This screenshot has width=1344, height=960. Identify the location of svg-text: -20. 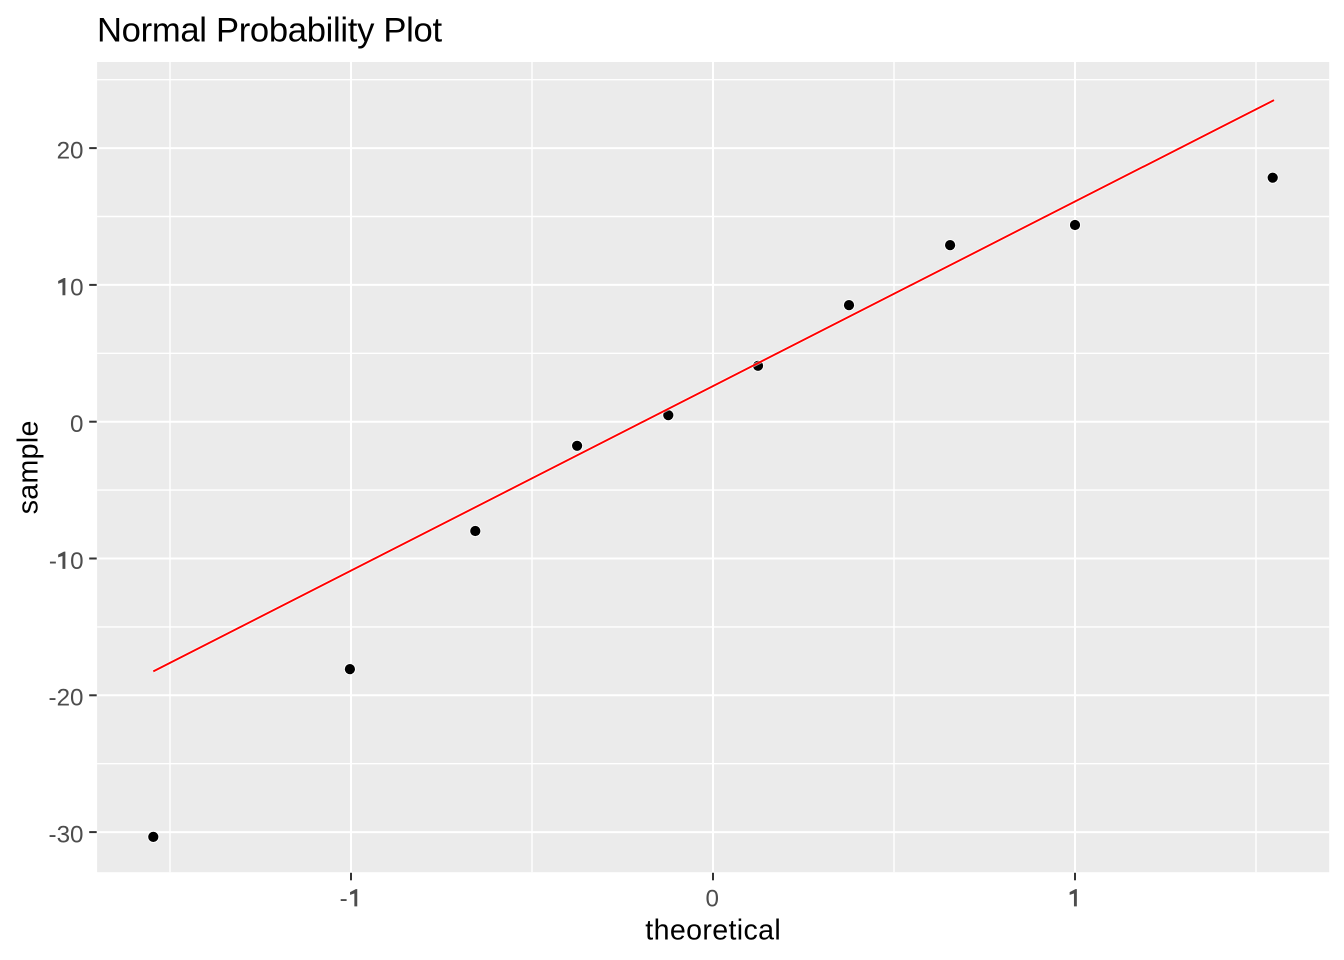
(66, 698).